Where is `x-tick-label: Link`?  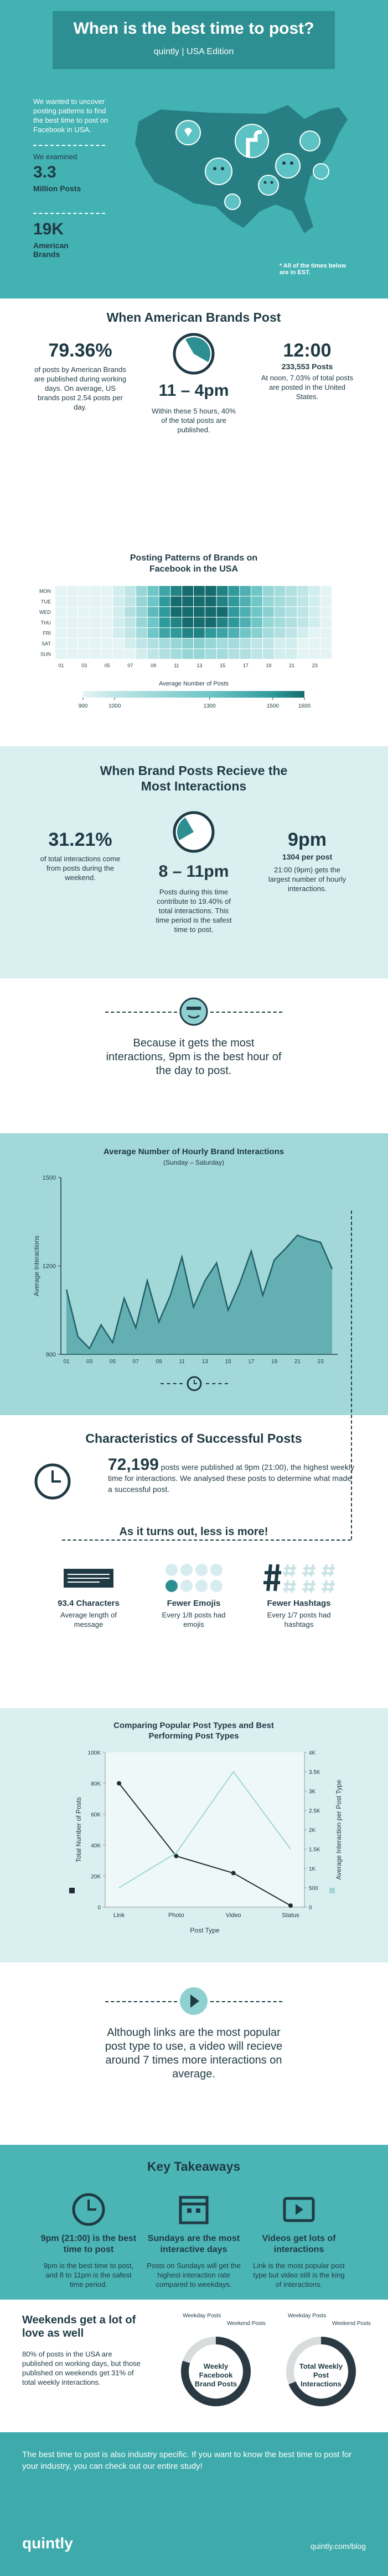
x-tick-label: Link is located at coordinates (119, 1916).